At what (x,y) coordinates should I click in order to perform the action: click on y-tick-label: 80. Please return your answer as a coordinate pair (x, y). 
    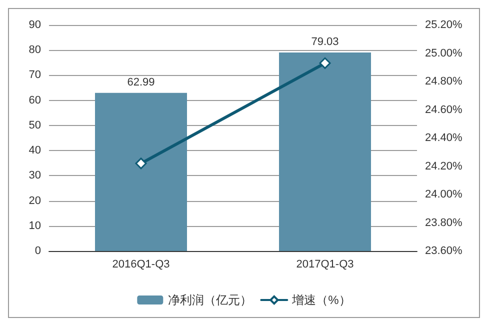
    Looking at the image, I should click on (34, 50).